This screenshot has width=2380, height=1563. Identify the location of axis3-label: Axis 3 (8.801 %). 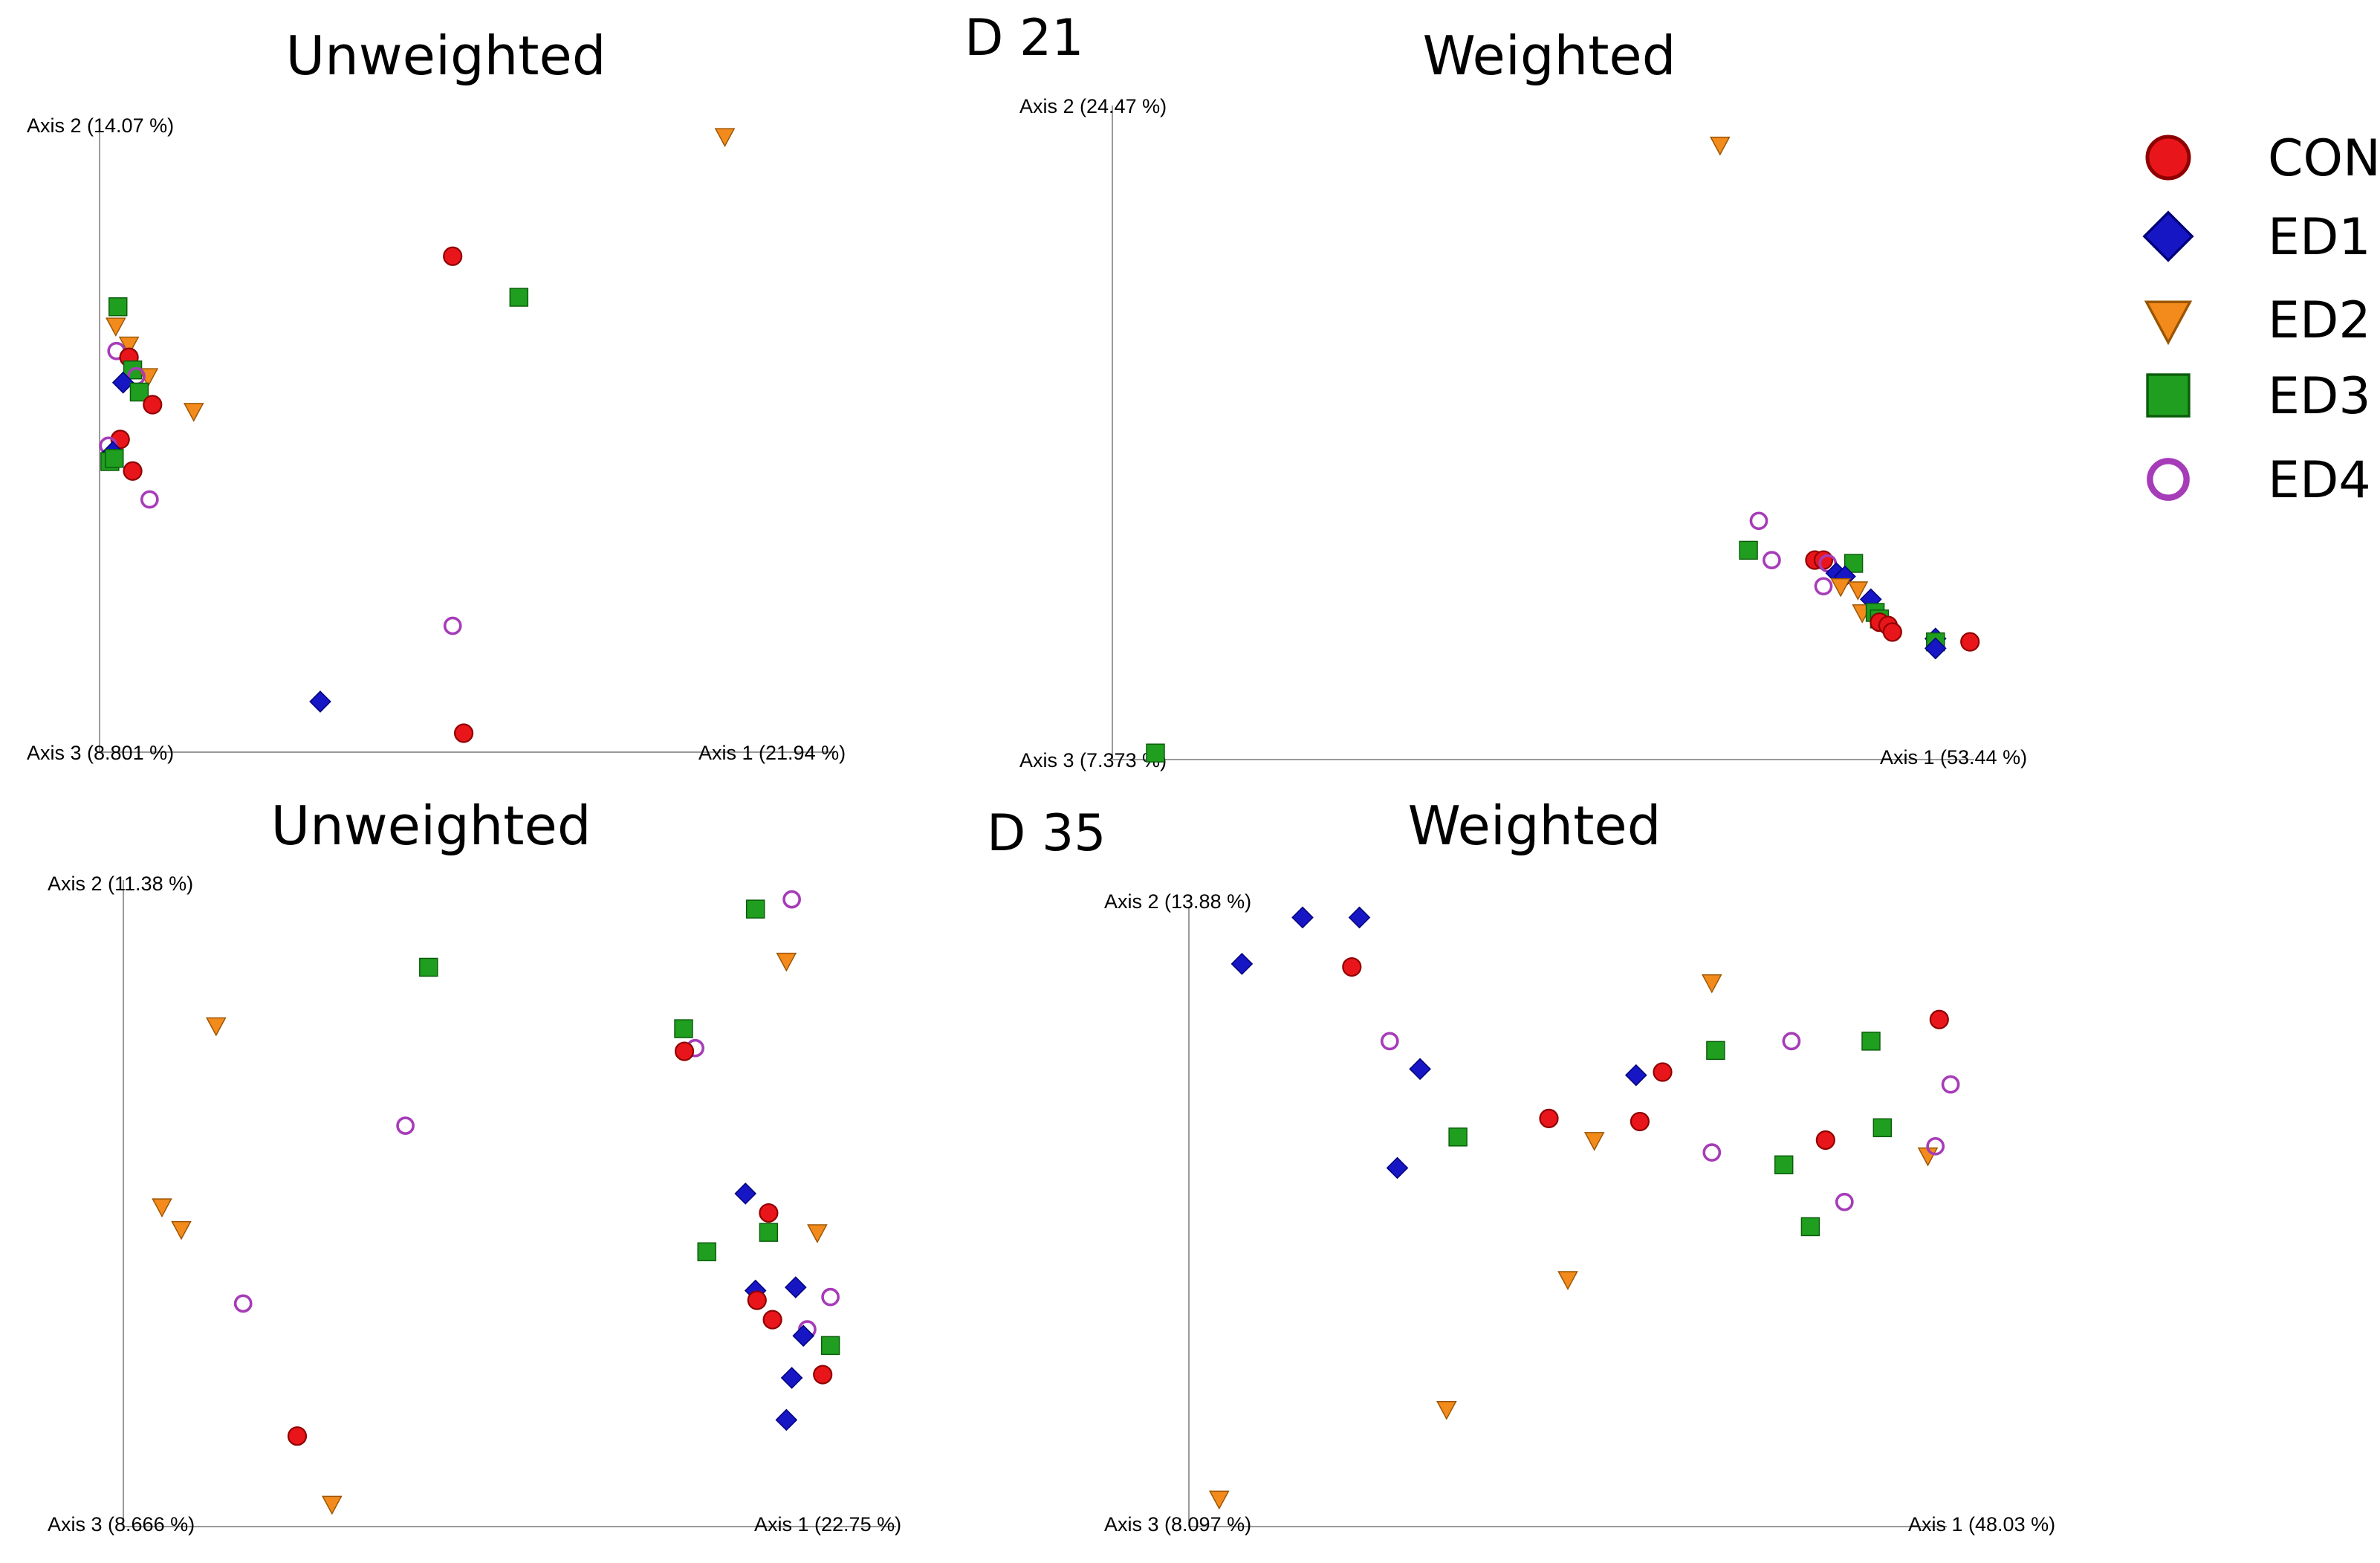
(101, 753).